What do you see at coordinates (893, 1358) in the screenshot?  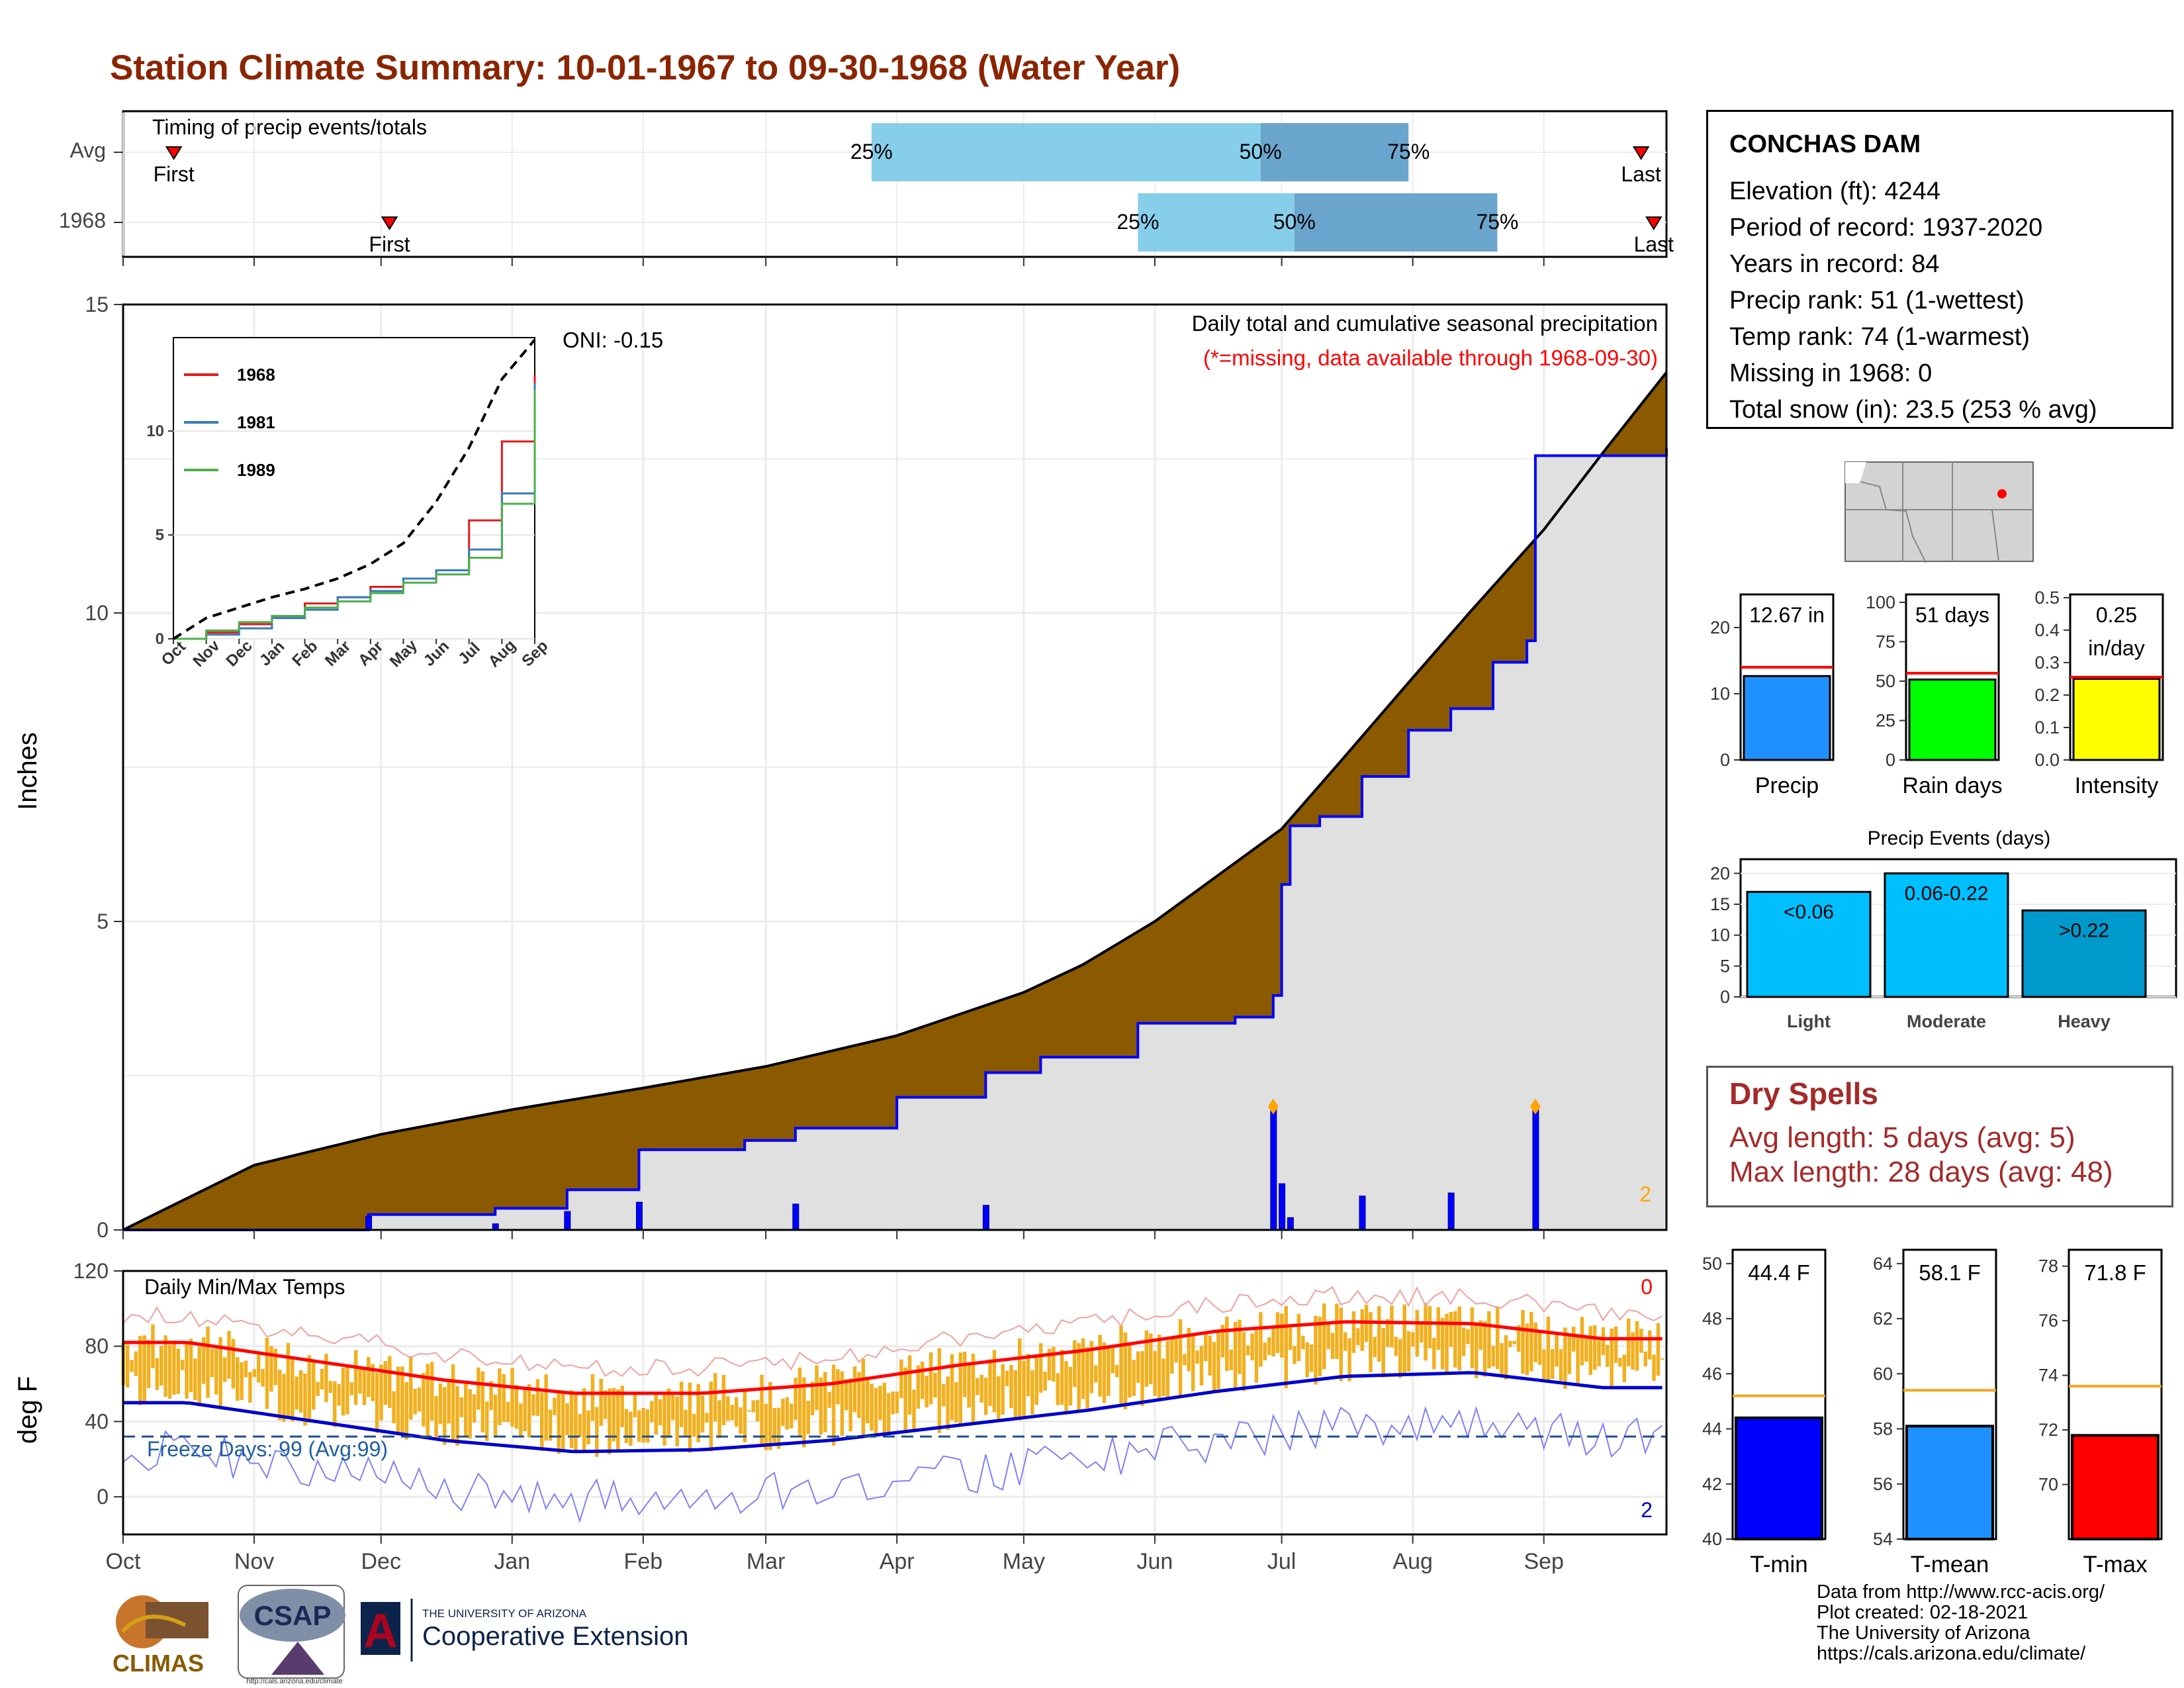 I see `temp-avg-max-line` at bounding box center [893, 1358].